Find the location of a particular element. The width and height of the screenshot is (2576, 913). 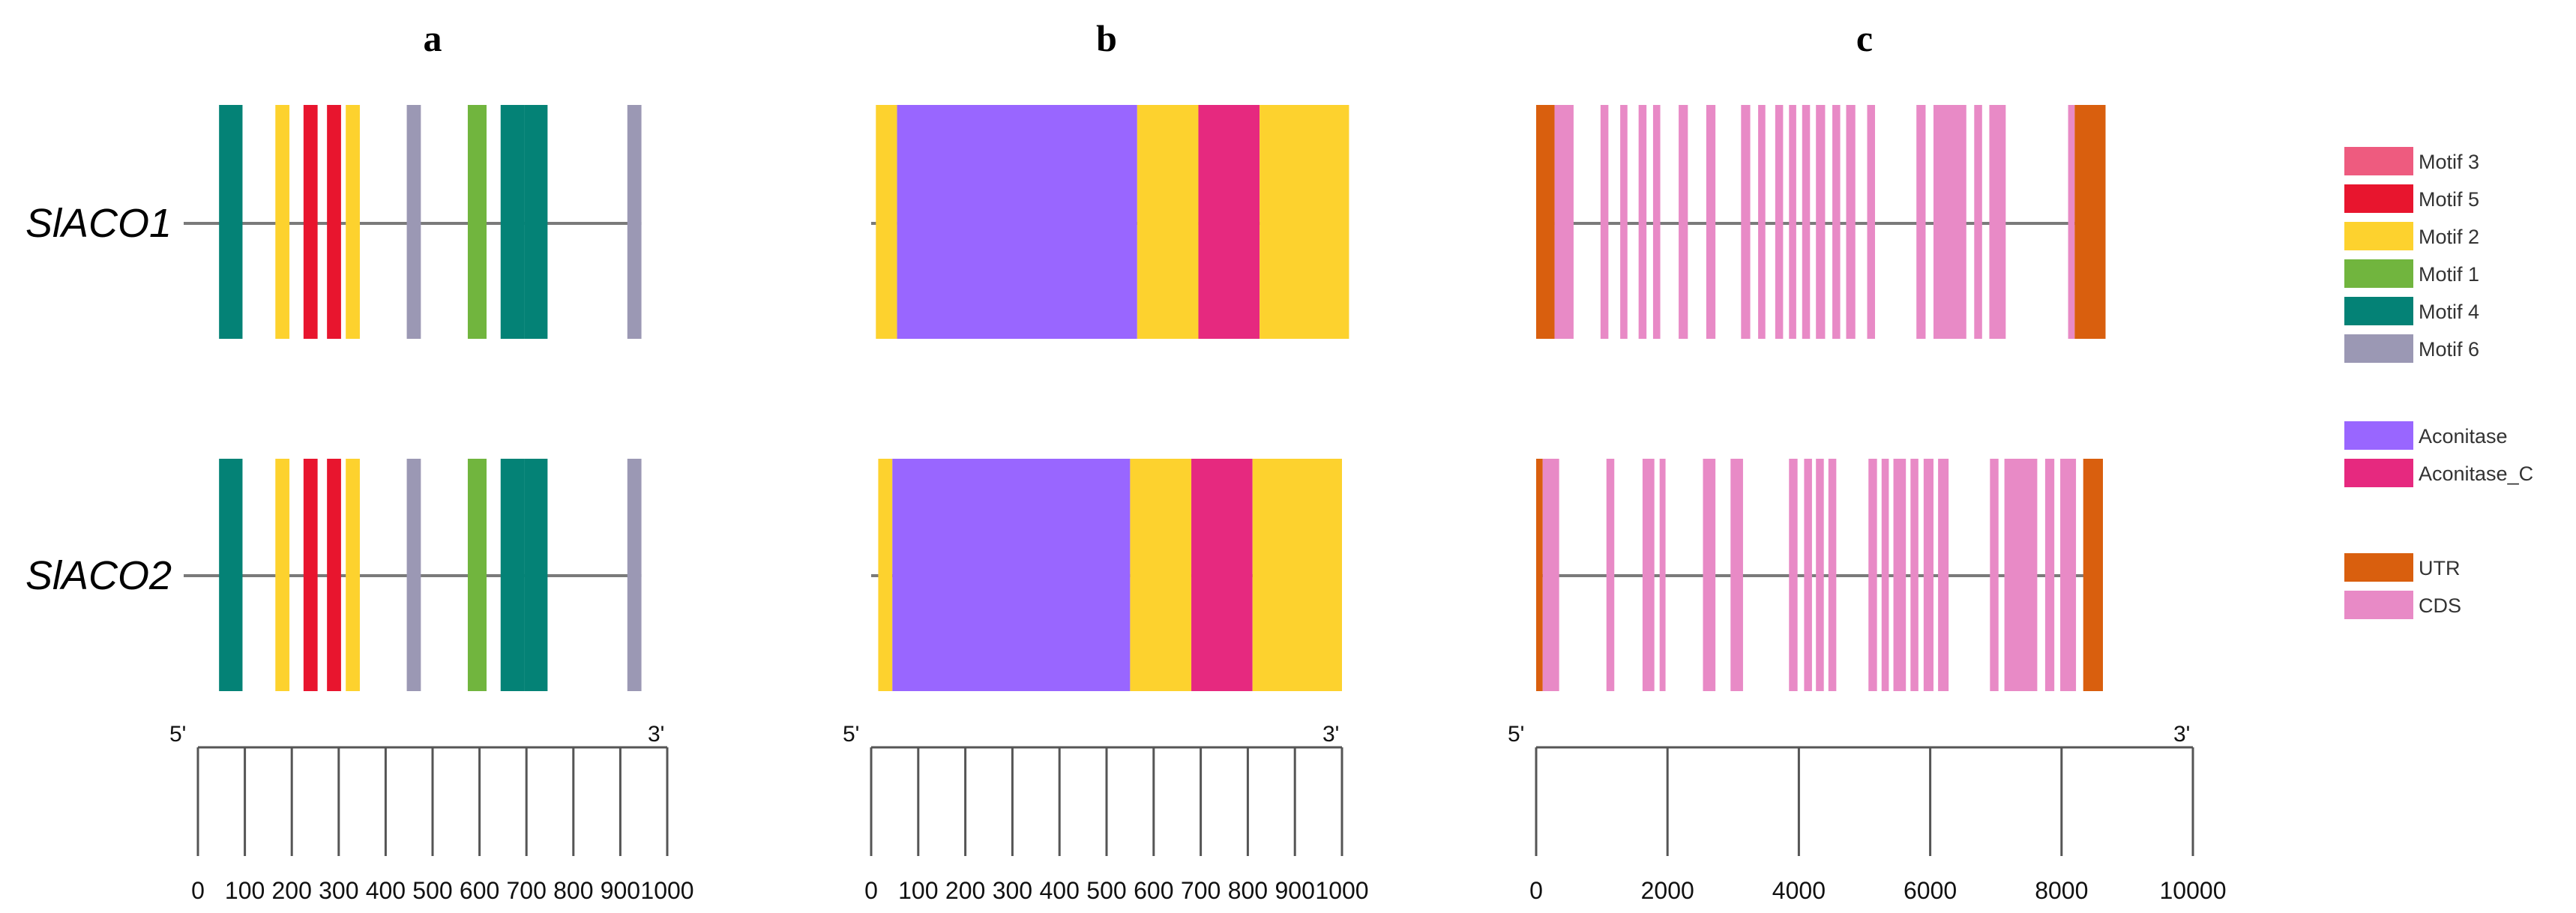

legend-label: Motif 4 is located at coordinates (2449, 312).